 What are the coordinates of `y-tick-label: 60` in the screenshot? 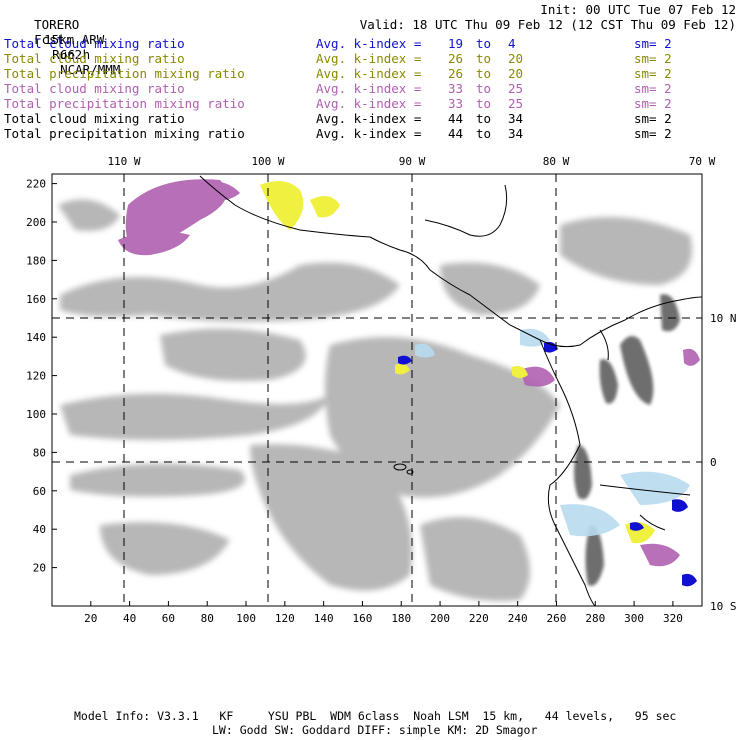 It's located at (39, 491).